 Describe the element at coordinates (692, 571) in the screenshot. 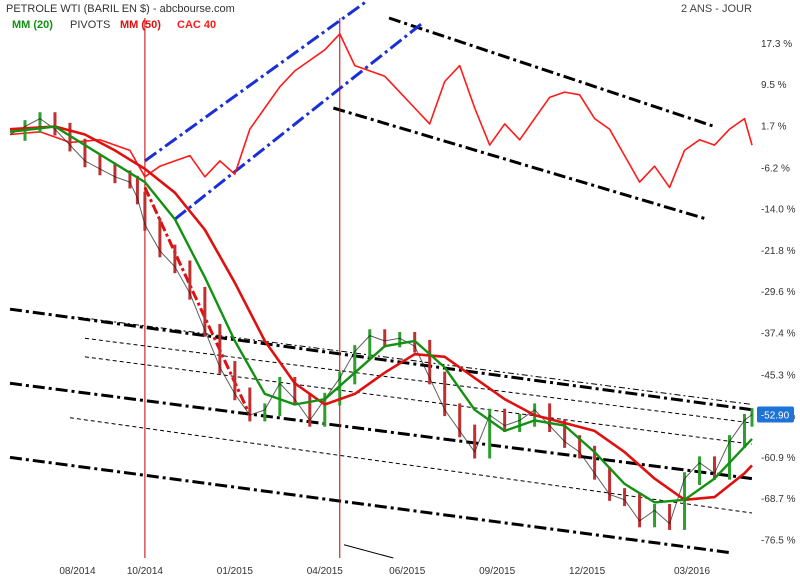

I see `x-tick-label: 03/2016` at that location.